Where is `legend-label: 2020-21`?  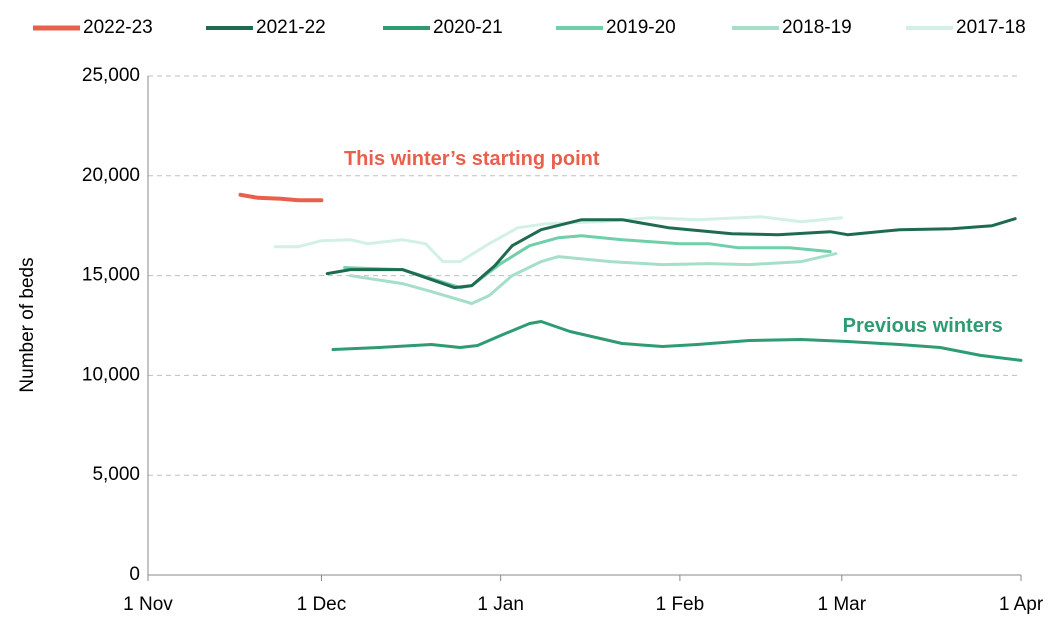
legend-label: 2020-21 is located at coordinates (468, 27).